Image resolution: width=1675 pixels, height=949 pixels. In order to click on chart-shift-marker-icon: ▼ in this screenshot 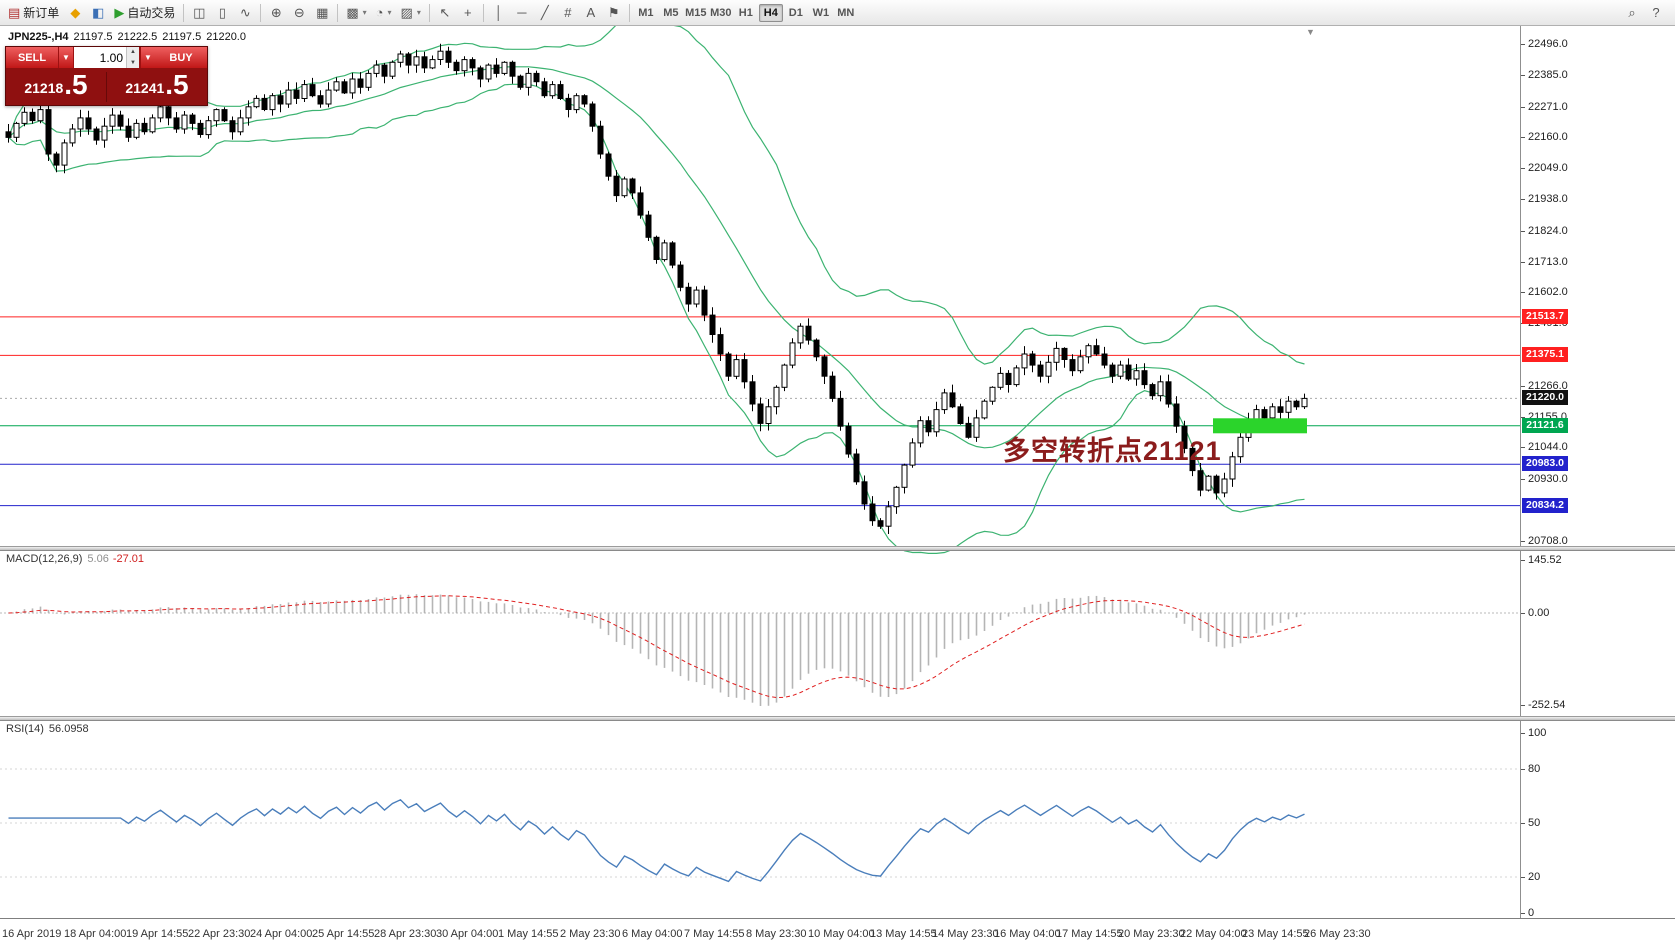, I will do `click(1310, 32)`.